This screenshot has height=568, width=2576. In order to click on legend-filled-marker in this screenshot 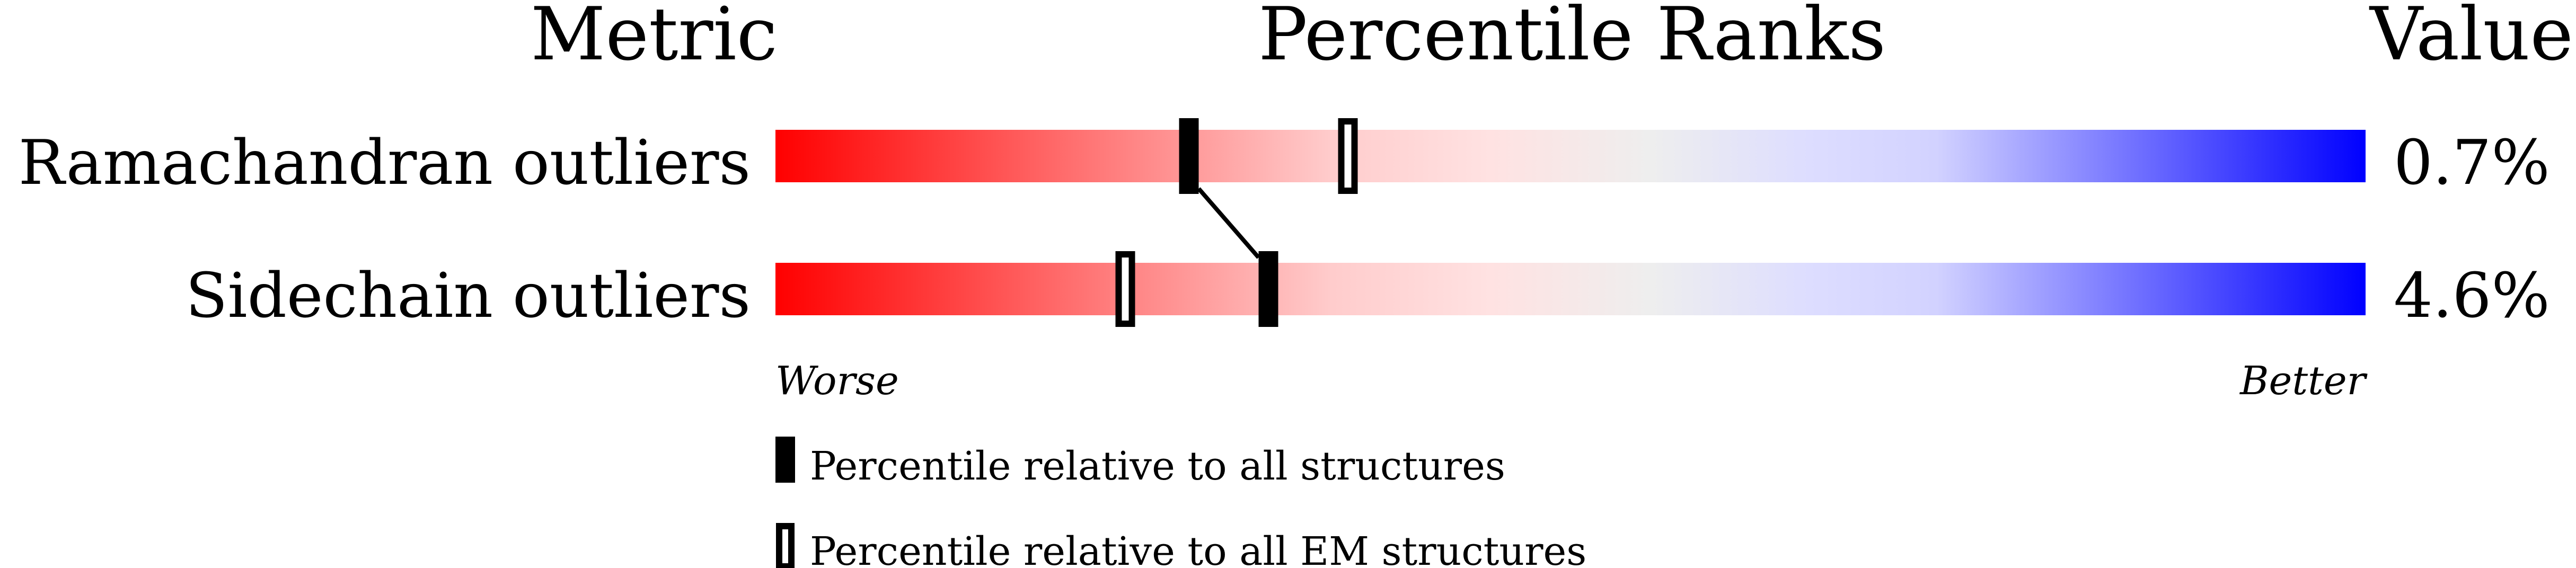, I will do `click(785, 460)`.